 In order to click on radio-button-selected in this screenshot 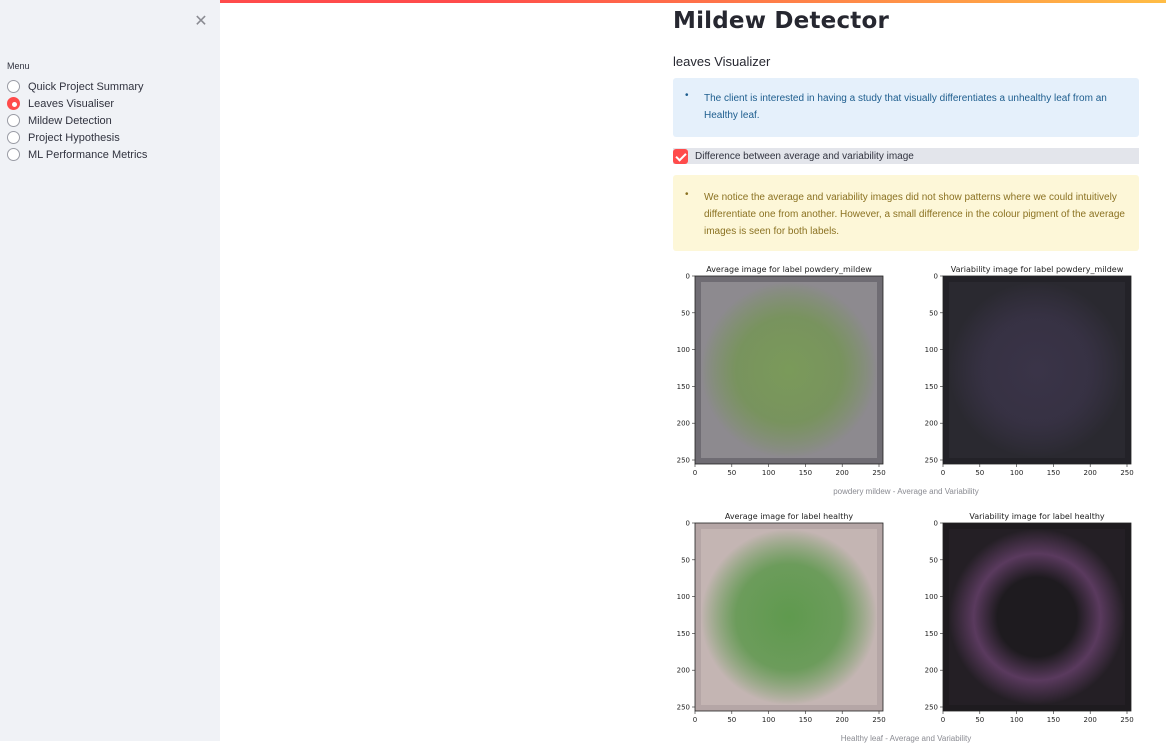, I will do `click(13, 103)`.